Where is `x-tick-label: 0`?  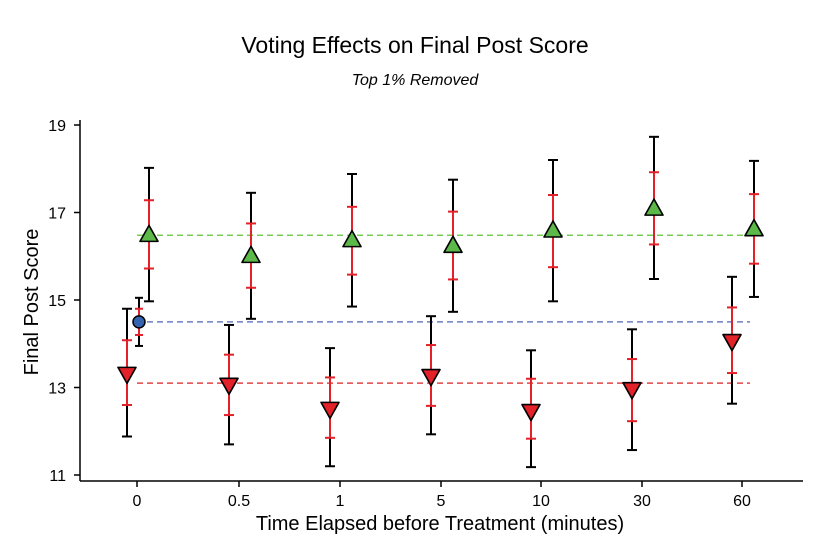 x-tick-label: 0 is located at coordinates (137, 501).